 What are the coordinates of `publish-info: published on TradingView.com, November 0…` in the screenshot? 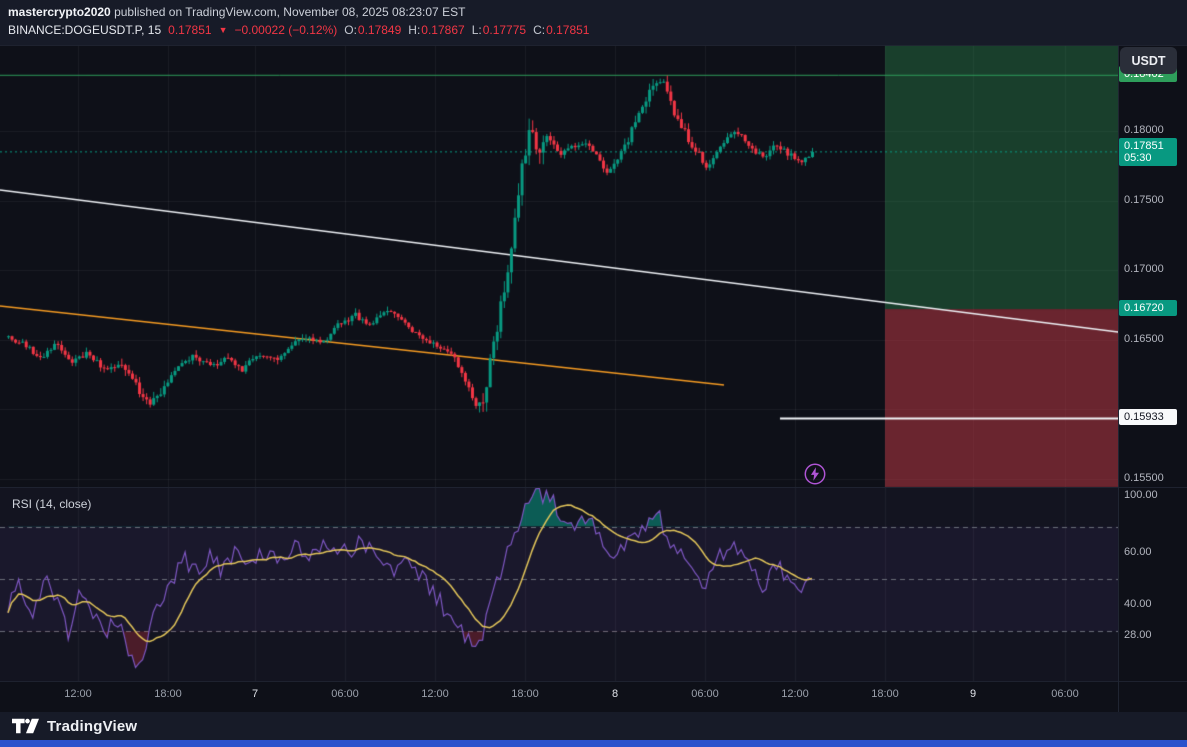 It's located at (288, 12).